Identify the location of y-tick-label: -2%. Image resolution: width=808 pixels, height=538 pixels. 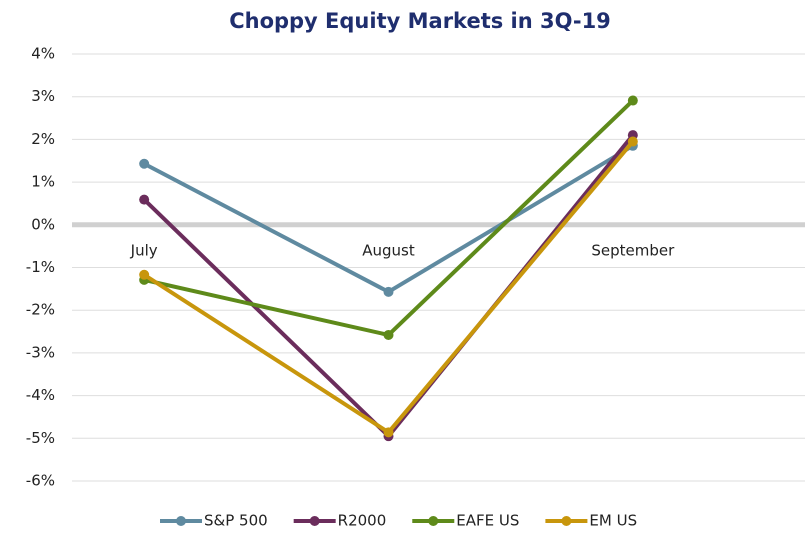
(40, 310).